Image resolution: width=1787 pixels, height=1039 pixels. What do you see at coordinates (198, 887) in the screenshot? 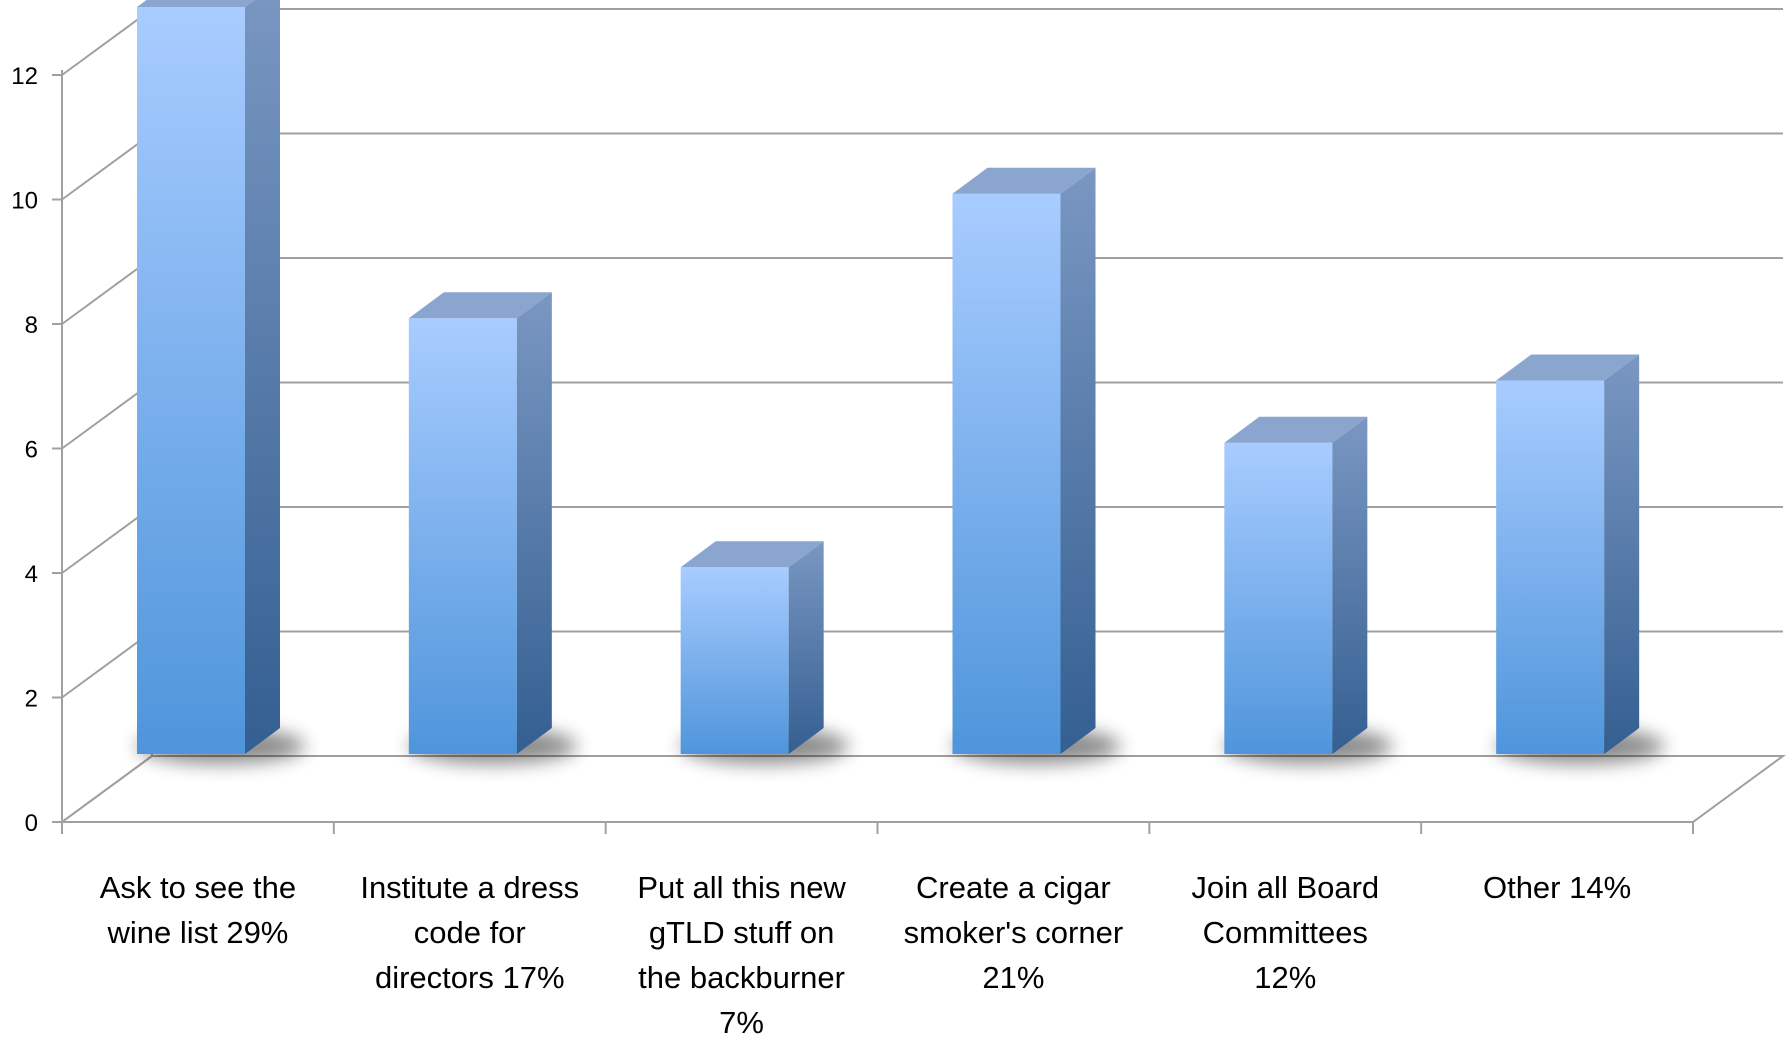
I see `x-category-label-line: Ask to see the` at bounding box center [198, 887].